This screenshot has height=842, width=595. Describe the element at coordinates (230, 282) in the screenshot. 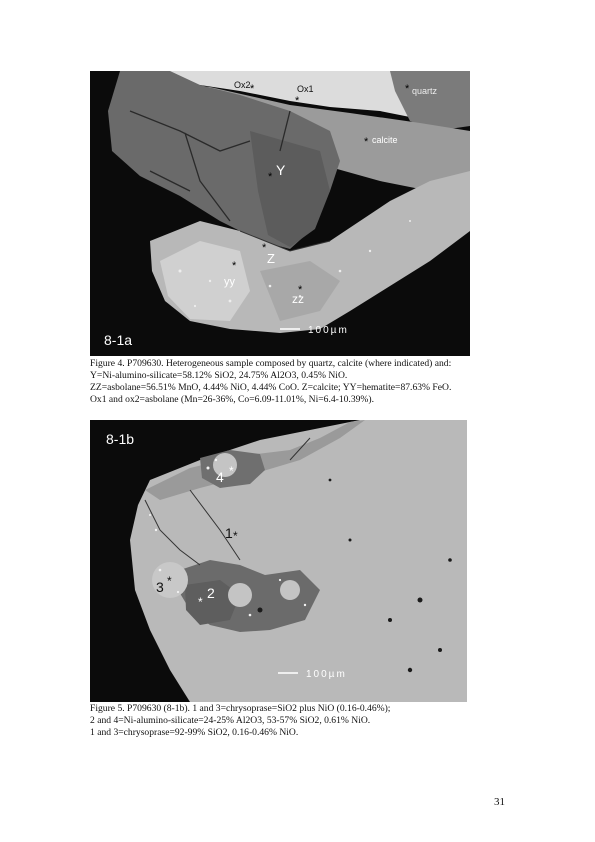

I see `label-yy: yy` at that location.